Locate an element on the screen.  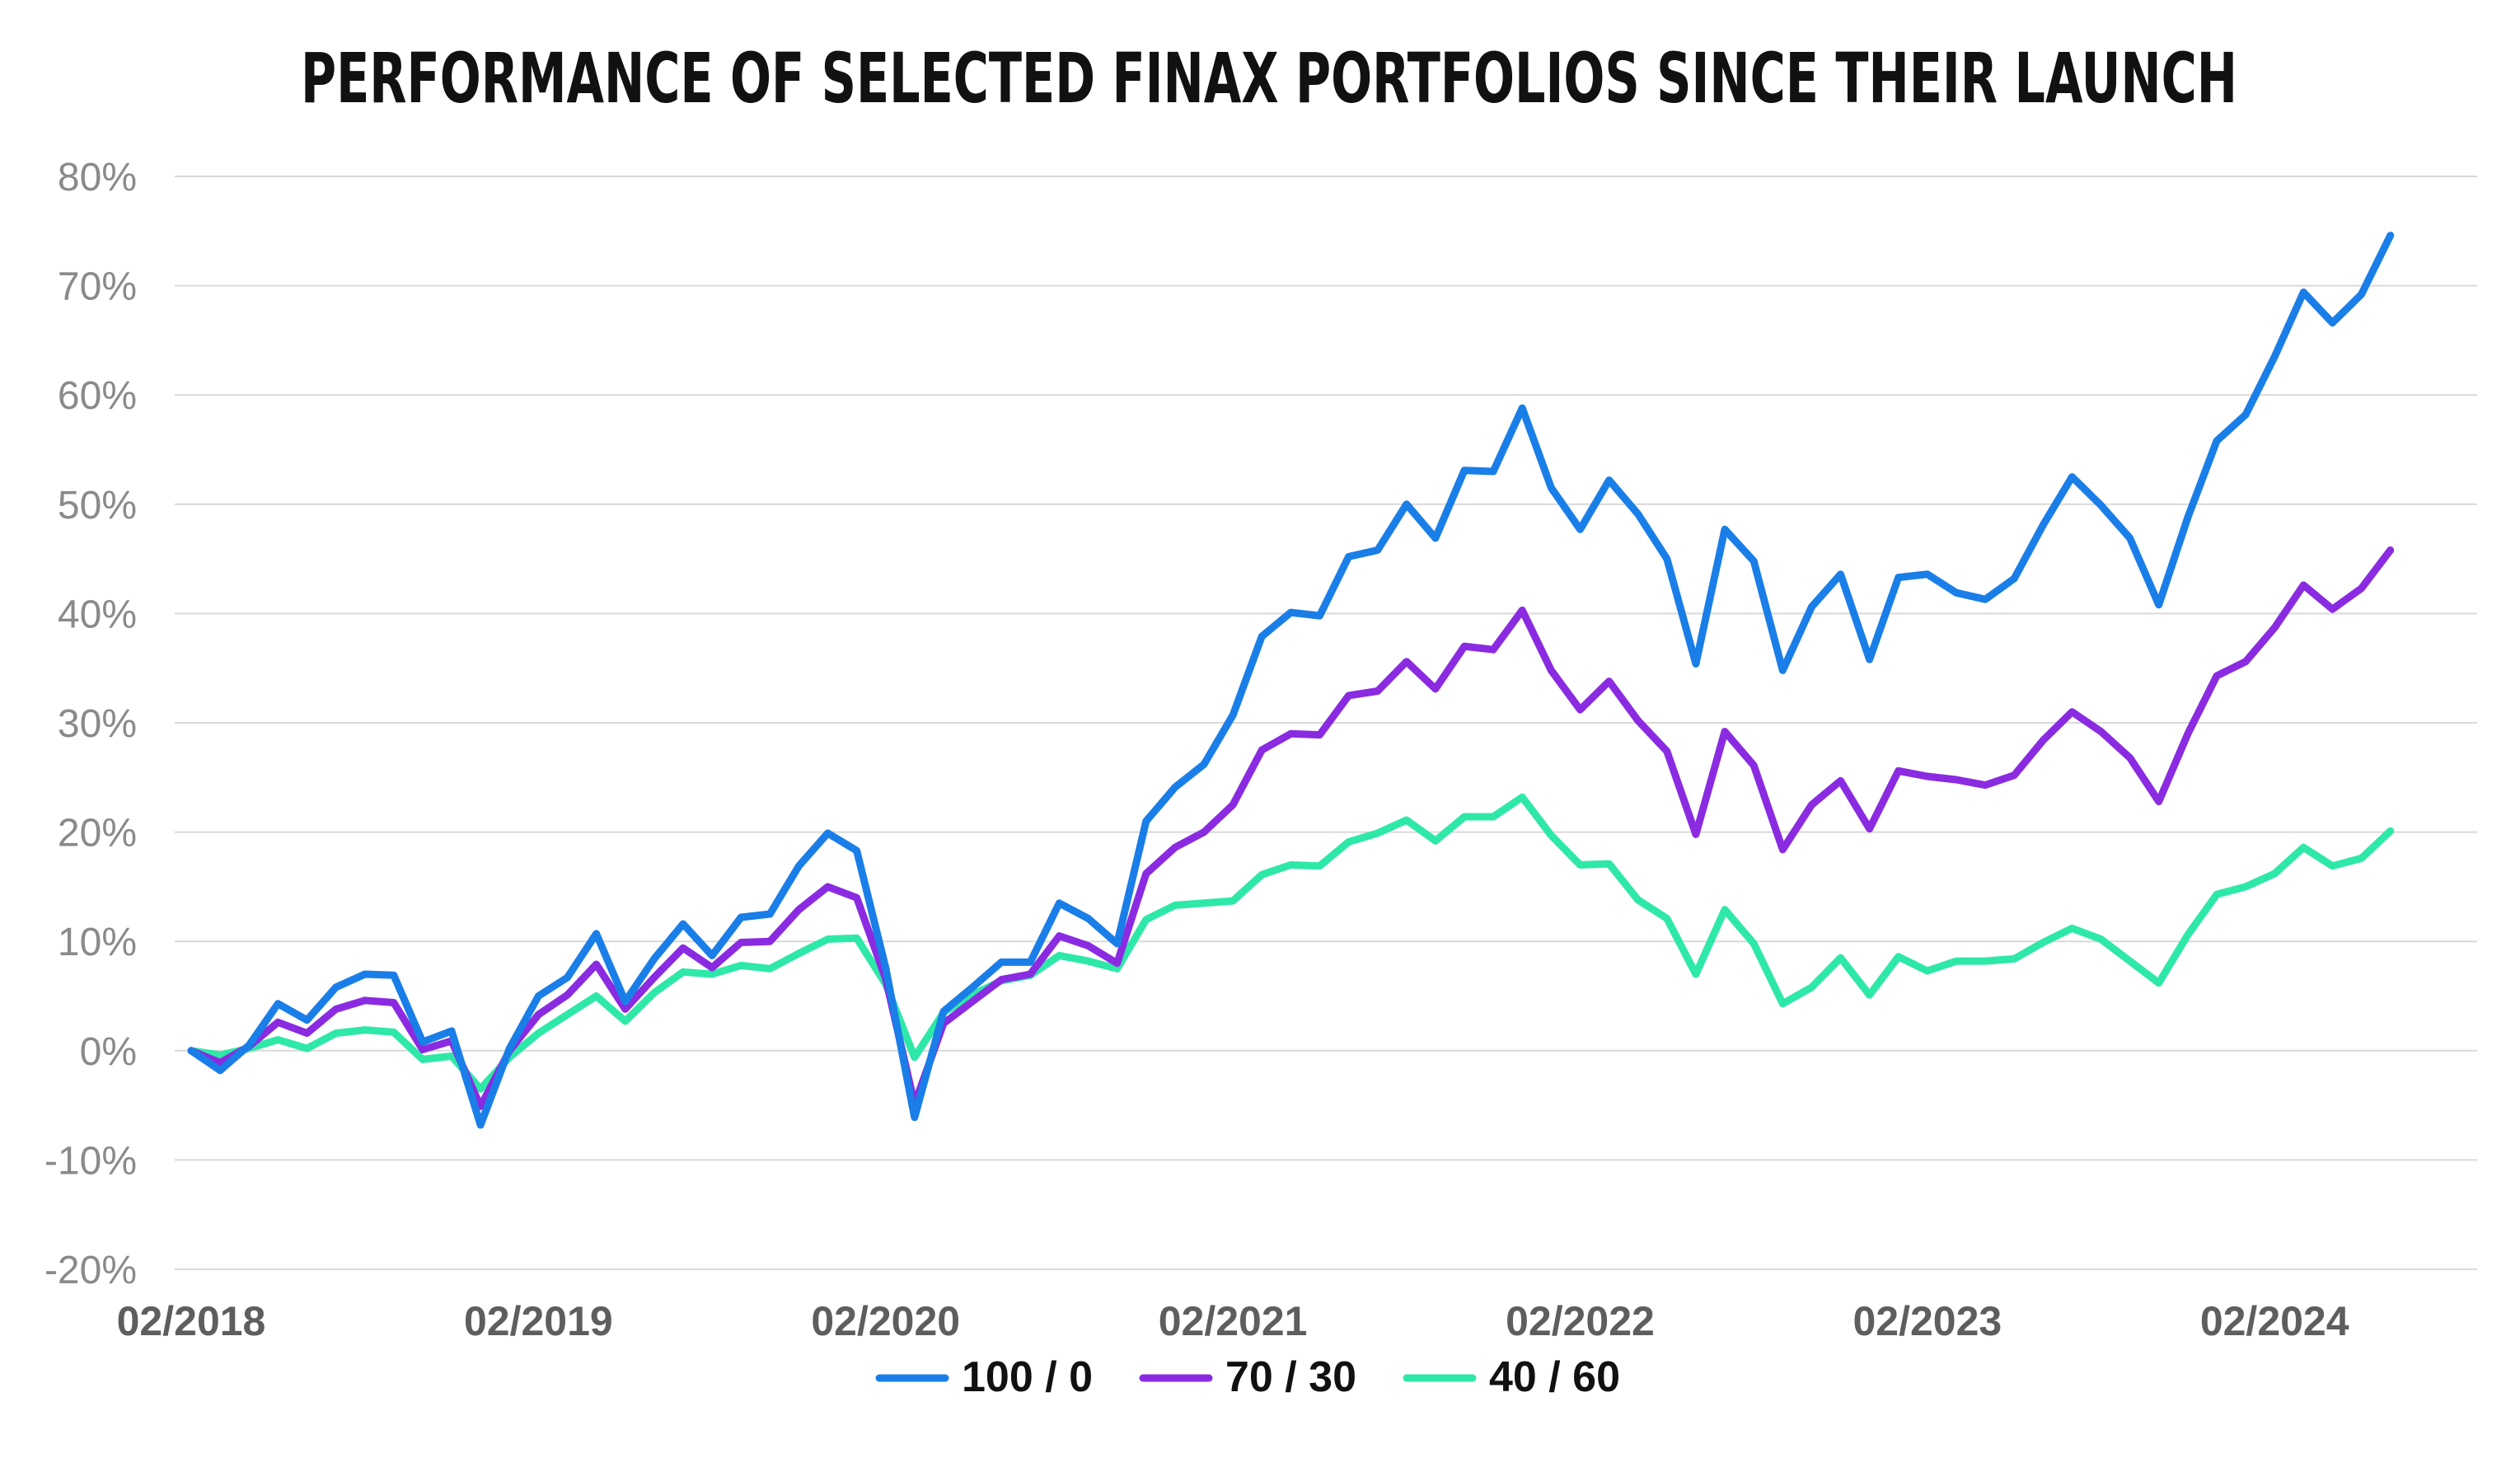
x-tick-label: 02/2020 is located at coordinates (885, 1321).